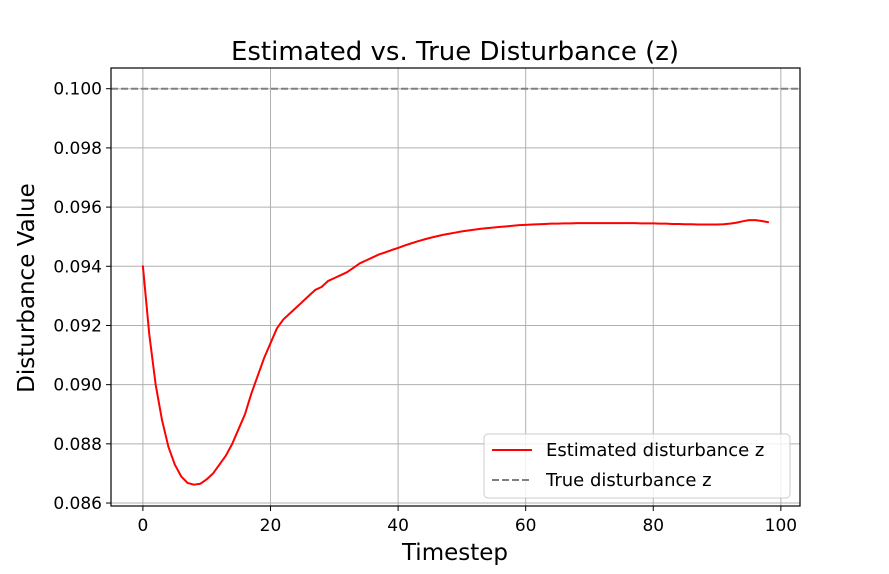 The image size is (889, 574). I want to click on y-axis-label: Disturbance Value, so click(27, 288).